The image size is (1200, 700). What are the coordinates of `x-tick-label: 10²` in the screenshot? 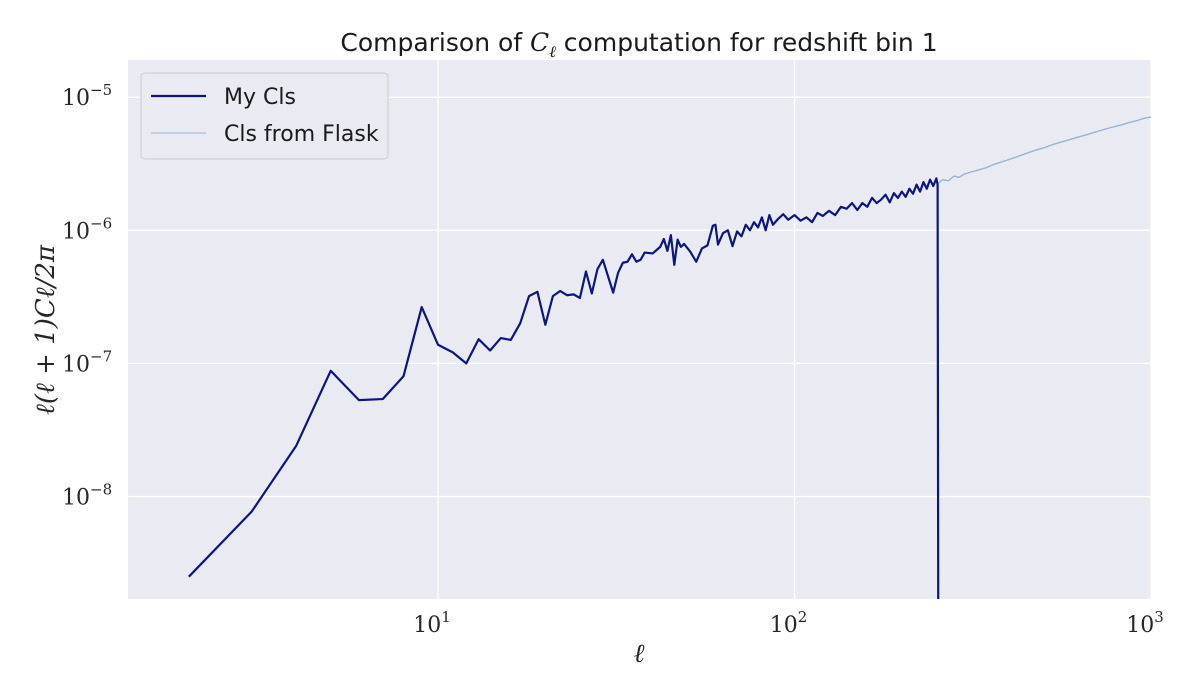 It's located at (789, 623).